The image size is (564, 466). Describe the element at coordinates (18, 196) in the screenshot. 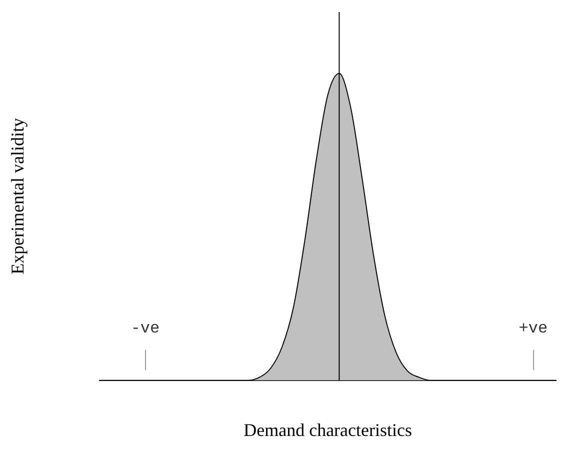

I see `y-axis-title: Experimental validity` at that location.